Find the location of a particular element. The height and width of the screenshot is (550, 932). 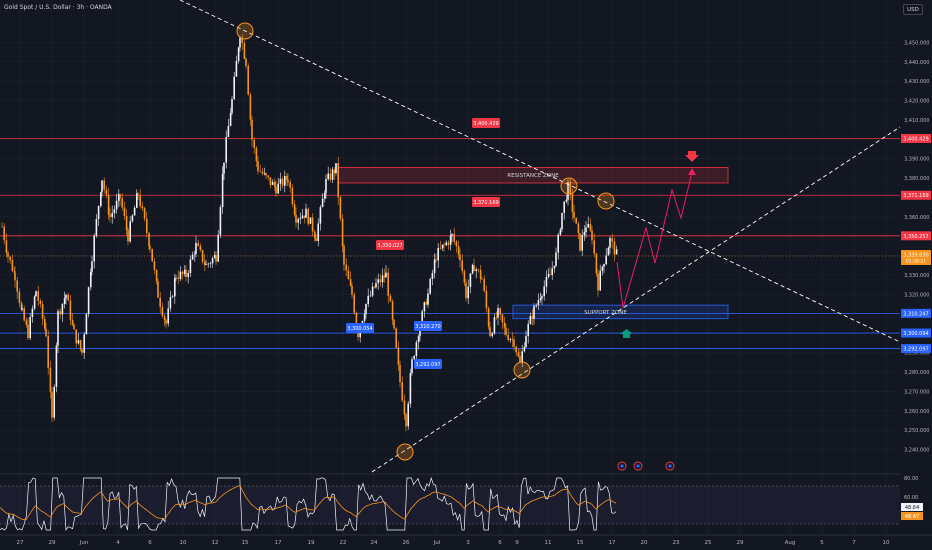

price-tick-label: 3,440.000 is located at coordinates (916, 63).